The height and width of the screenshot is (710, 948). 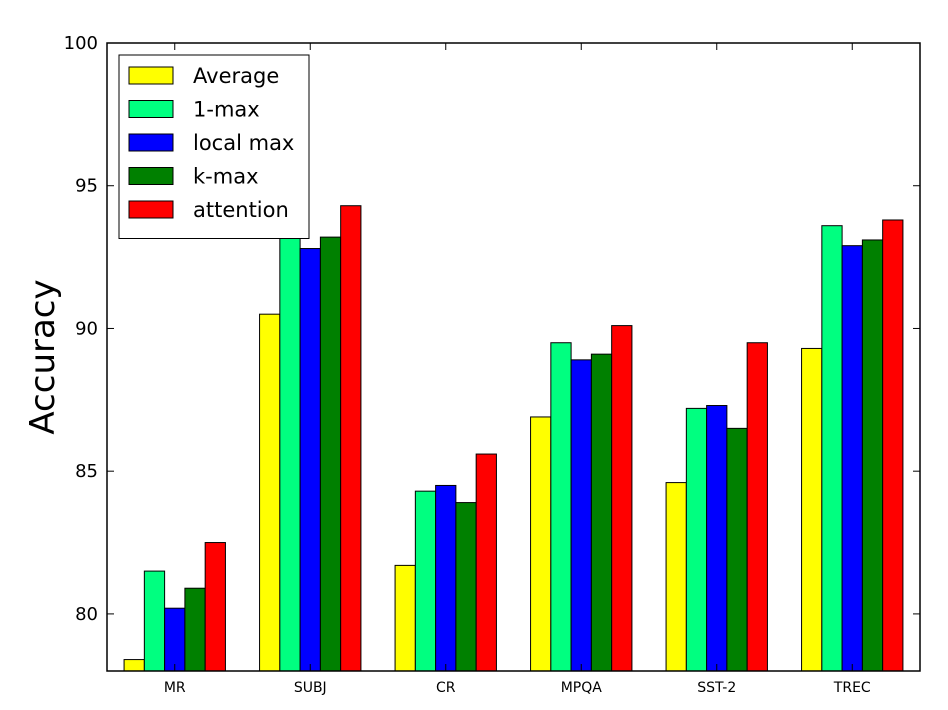 What do you see at coordinates (151, 209) in the screenshot?
I see `legend-swatch-attention` at bounding box center [151, 209].